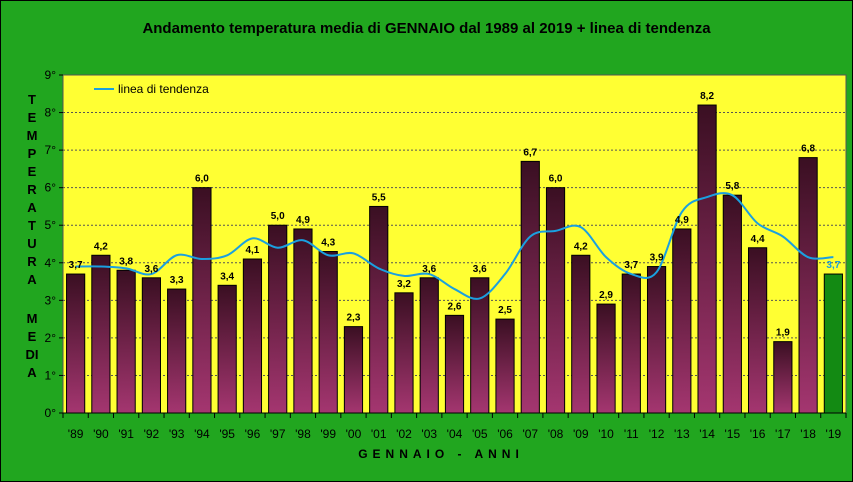  What do you see at coordinates (758, 239) in the screenshot?
I see `value-label: 4,4` at bounding box center [758, 239].